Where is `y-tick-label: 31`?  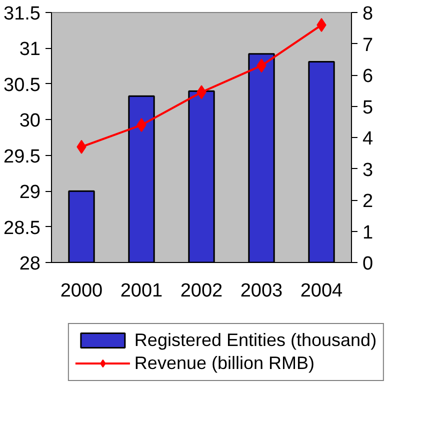 y-tick-label: 31 is located at coordinates (30, 49).